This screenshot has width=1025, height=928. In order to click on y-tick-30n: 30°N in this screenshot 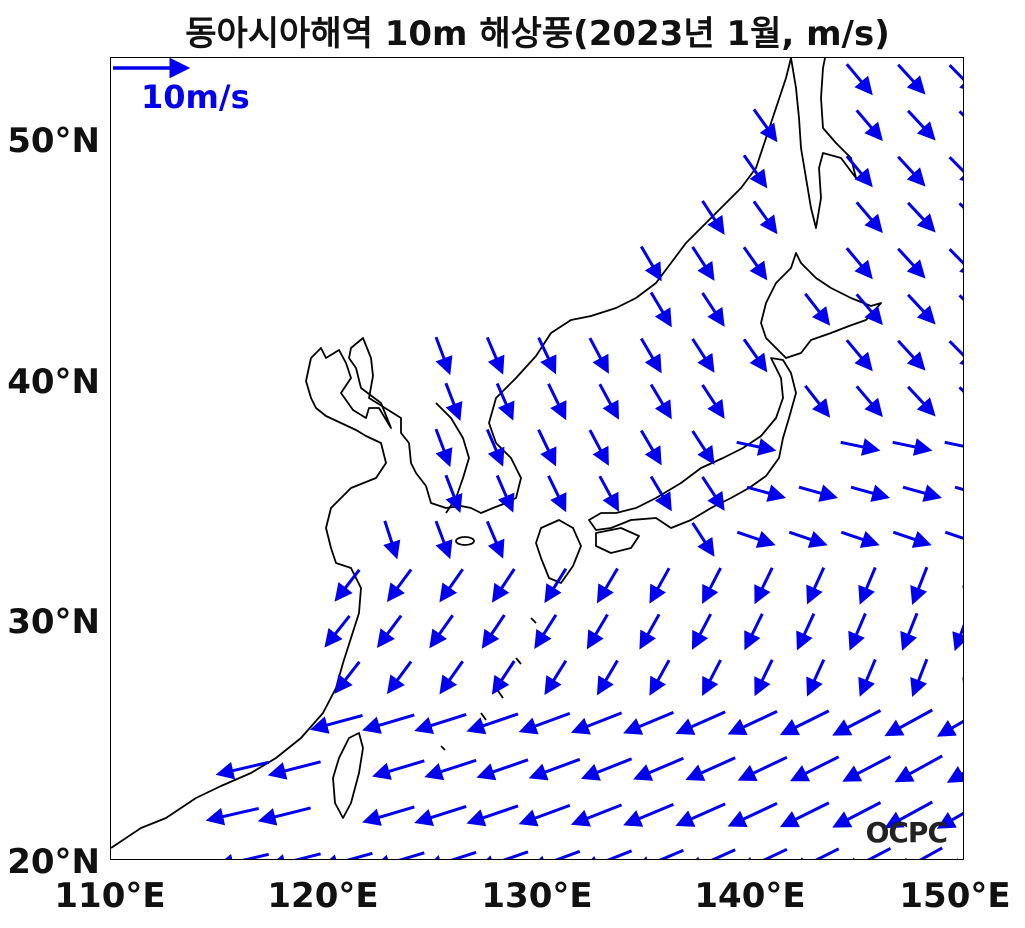, I will do `click(53, 622)`.